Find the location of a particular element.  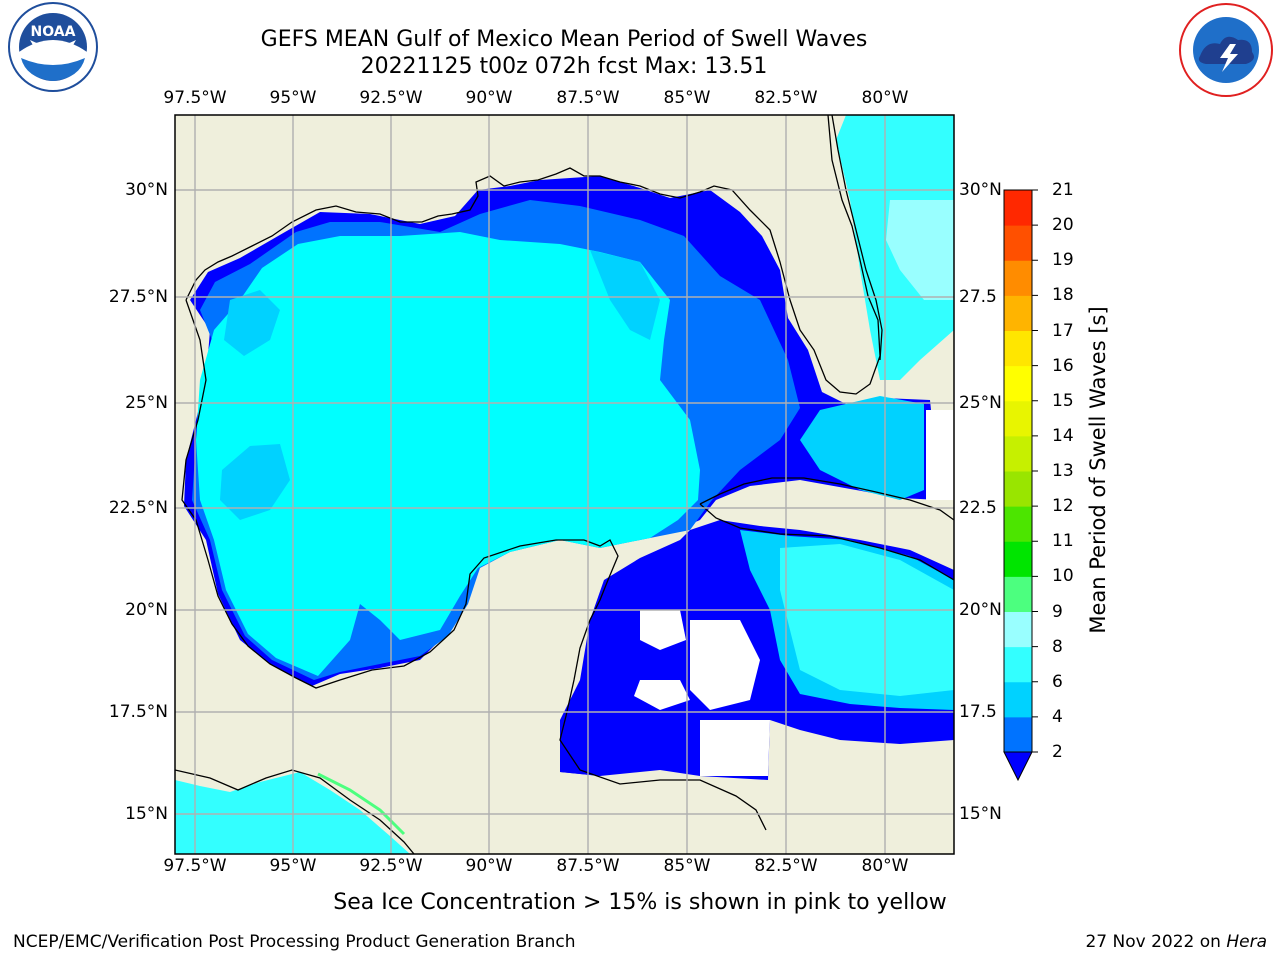

nws-logo is located at coordinates (1226, 50).